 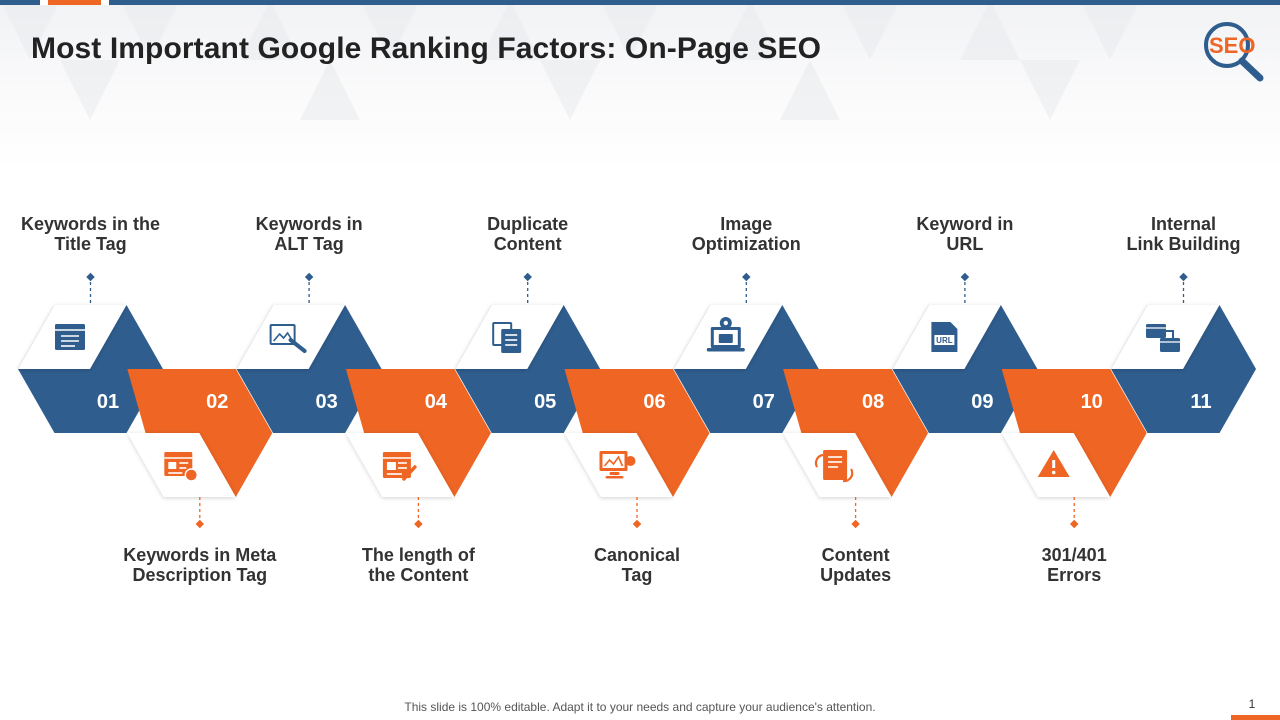 I want to click on warning-icon, so click(x=1053, y=463).